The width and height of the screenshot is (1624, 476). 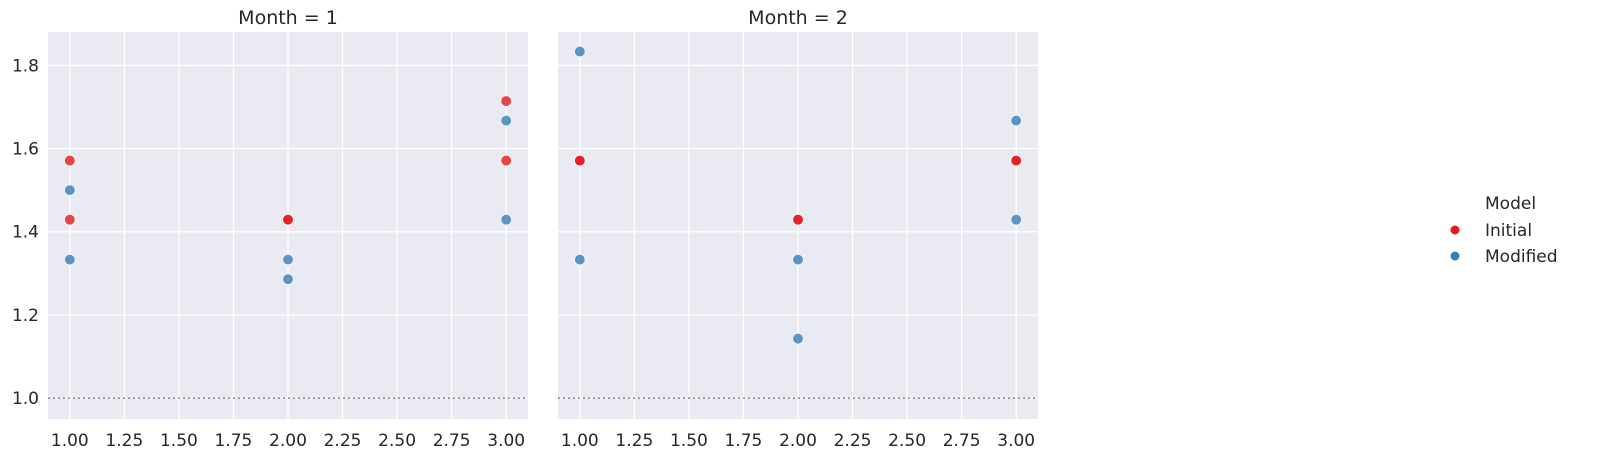 I want to click on y-tick-label: 1.4, so click(x=25, y=233).